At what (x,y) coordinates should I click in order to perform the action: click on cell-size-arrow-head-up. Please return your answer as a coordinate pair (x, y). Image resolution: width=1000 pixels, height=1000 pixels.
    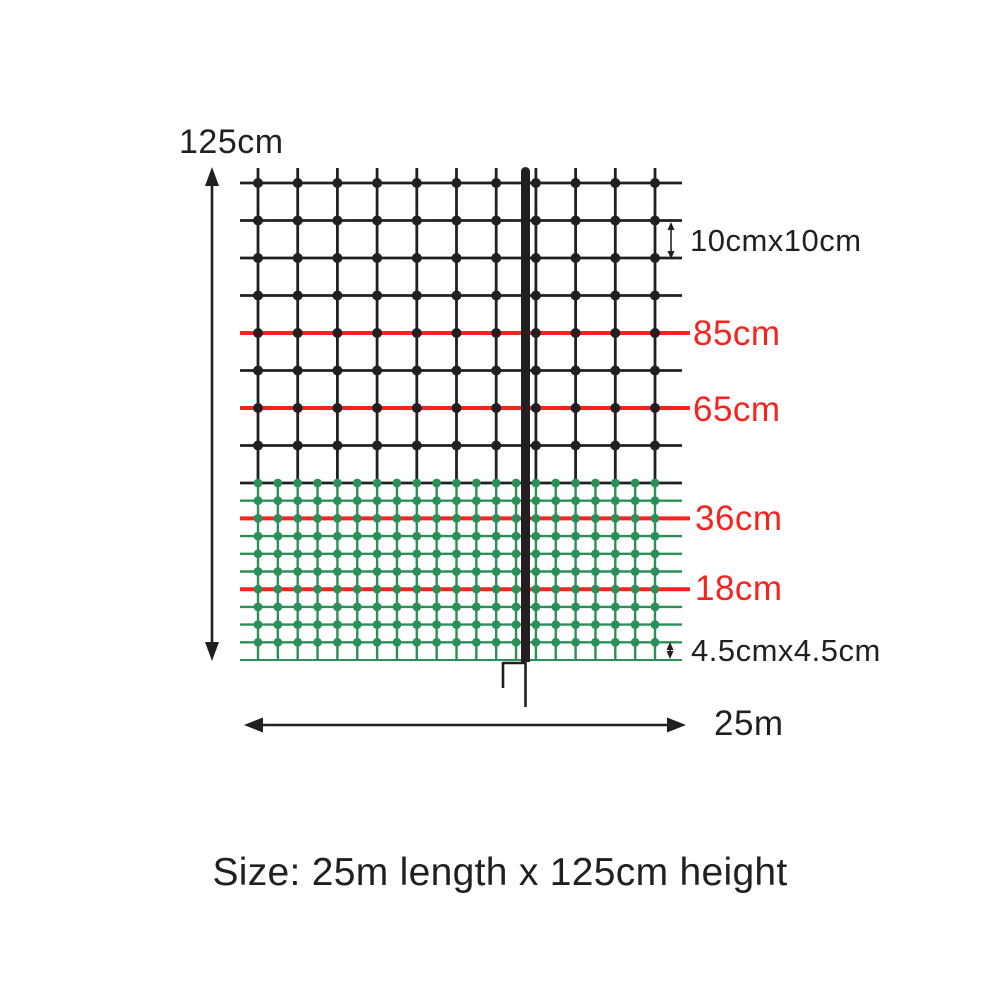
    Looking at the image, I should click on (670, 646).